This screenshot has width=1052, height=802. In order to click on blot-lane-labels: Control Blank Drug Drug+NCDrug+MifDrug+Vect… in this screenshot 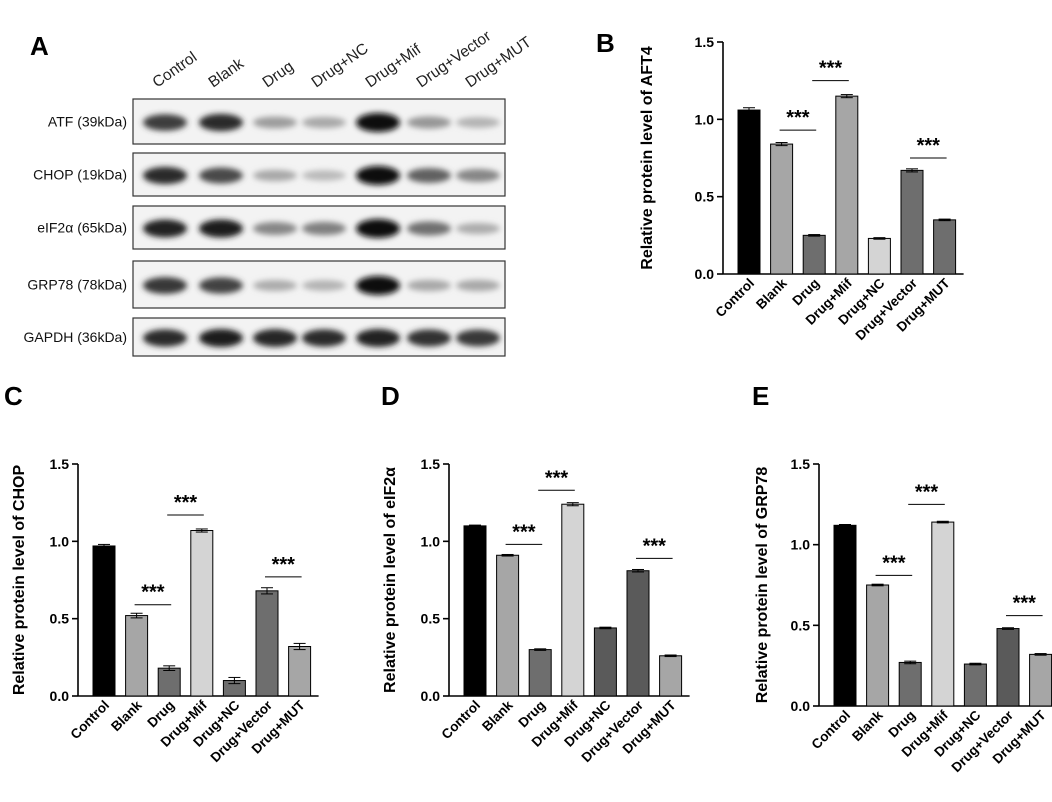, I will do `click(343, 60)`.